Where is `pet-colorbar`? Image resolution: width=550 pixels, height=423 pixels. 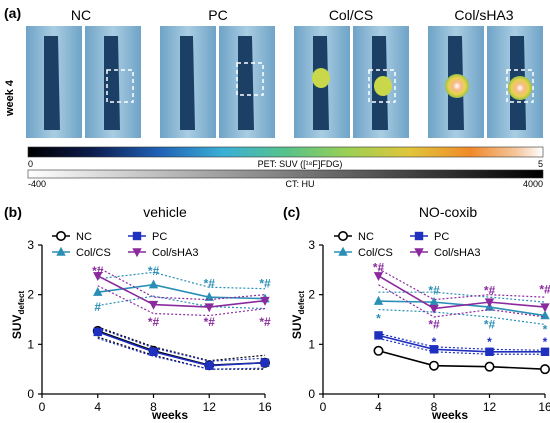
pet-colorbar is located at coordinates (285, 152).